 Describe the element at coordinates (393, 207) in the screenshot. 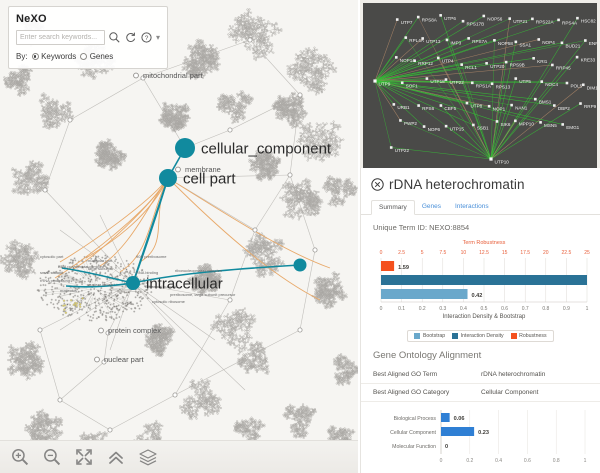

I see `tab-summary: Summary` at that location.